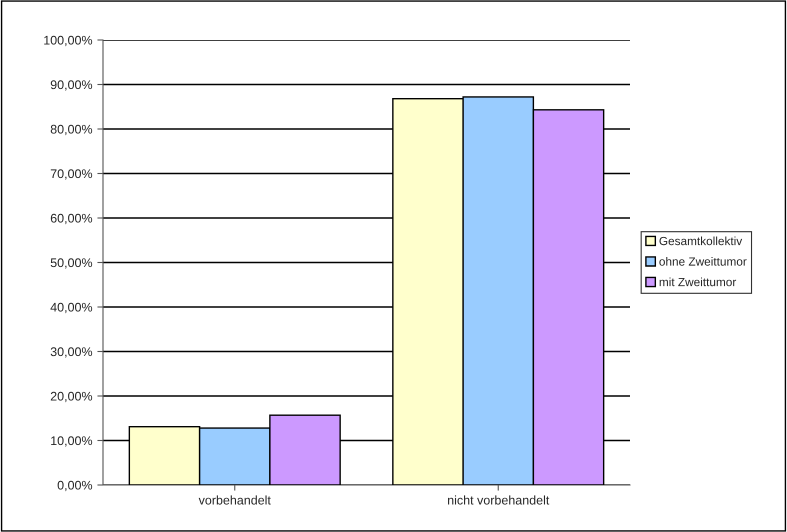 The width and height of the screenshot is (787, 532). What do you see at coordinates (700, 241) in the screenshot?
I see `legend-label: Gesamtkollektiv` at bounding box center [700, 241].